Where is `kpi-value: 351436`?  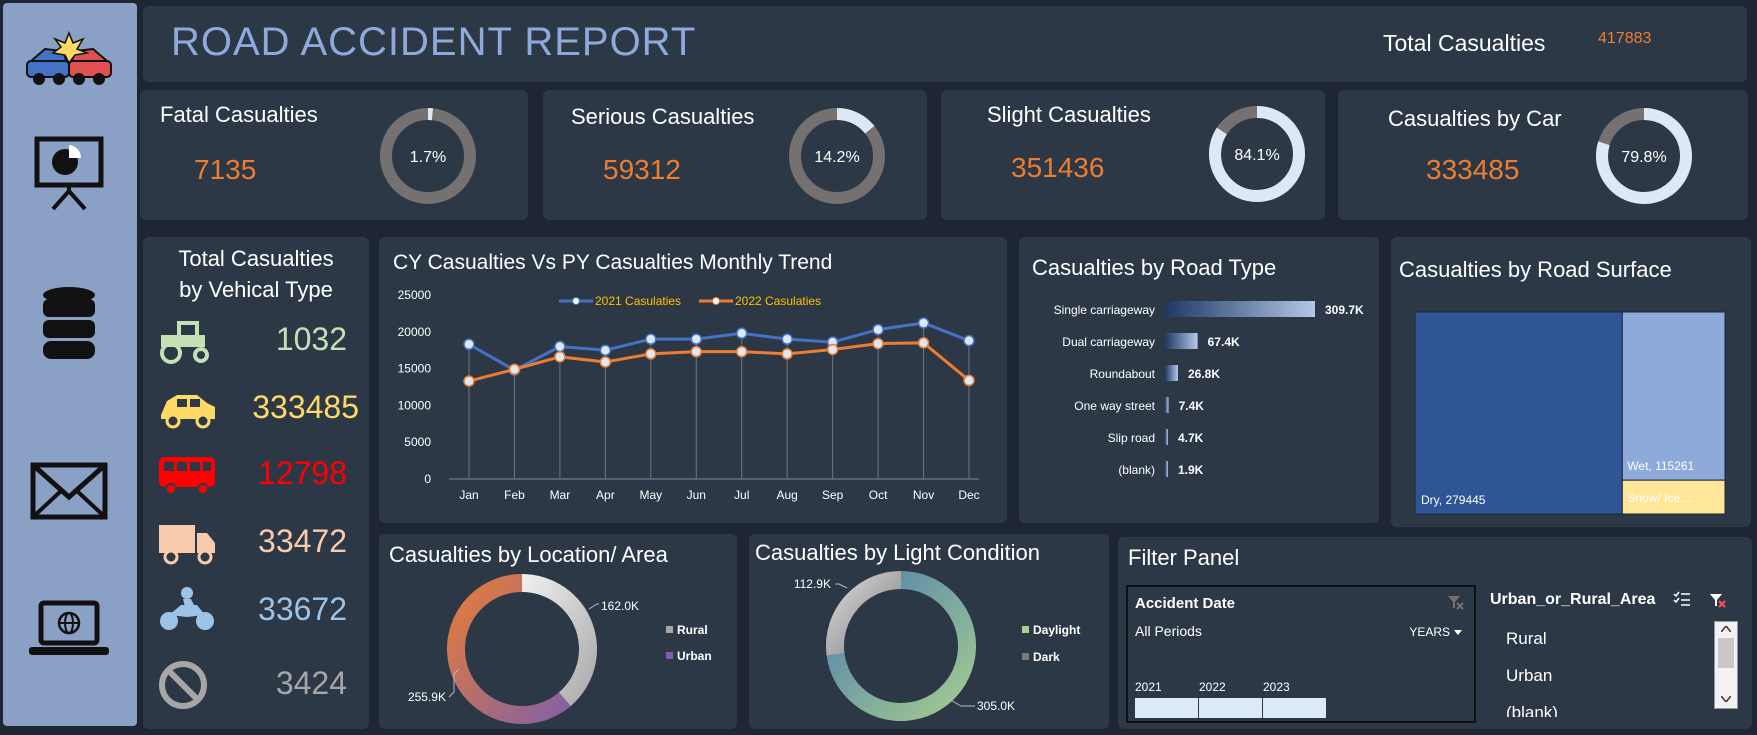
kpi-value: 351436 is located at coordinates (1058, 167).